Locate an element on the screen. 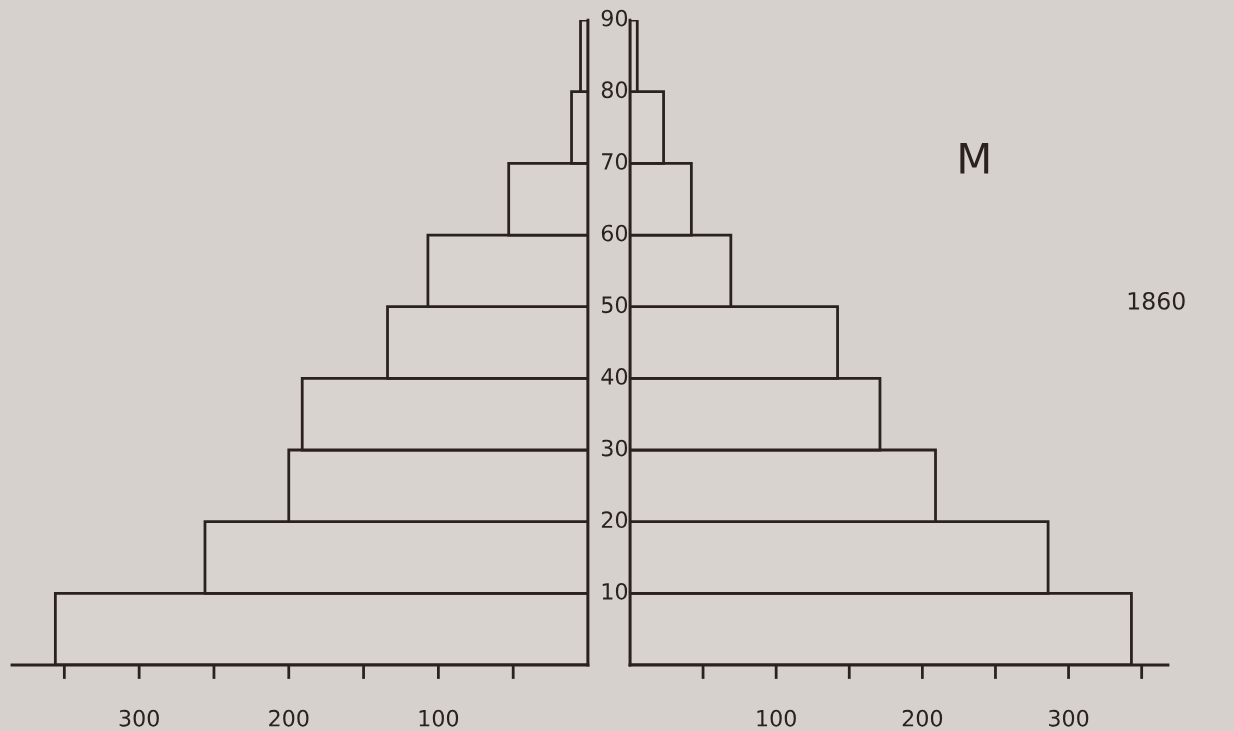  y-tick-label: 10 is located at coordinates (615, 591).